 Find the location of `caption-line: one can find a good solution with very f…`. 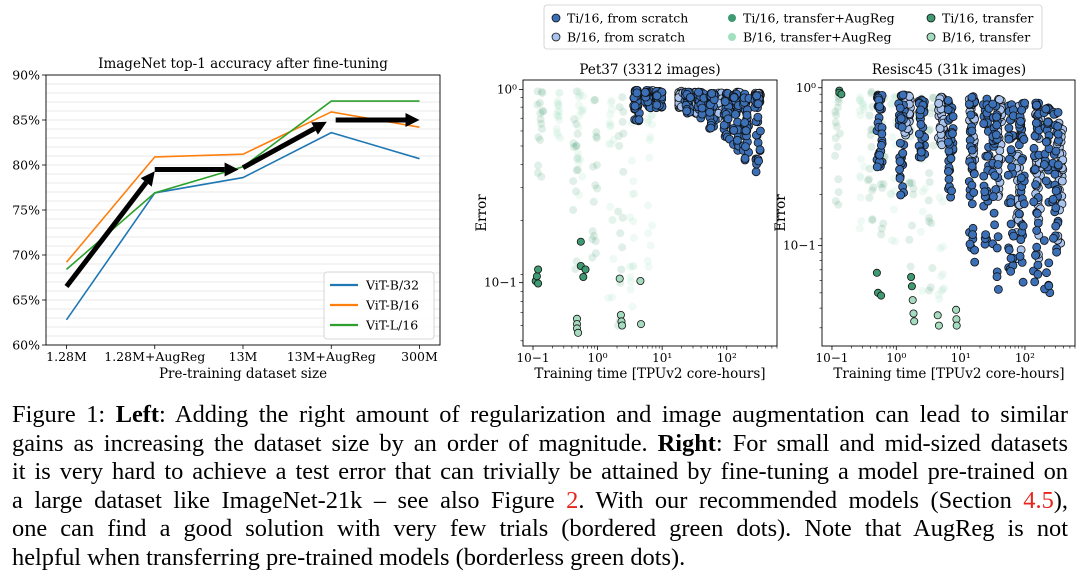

caption-line: one can find a good solution with very f… is located at coordinates (540, 529).